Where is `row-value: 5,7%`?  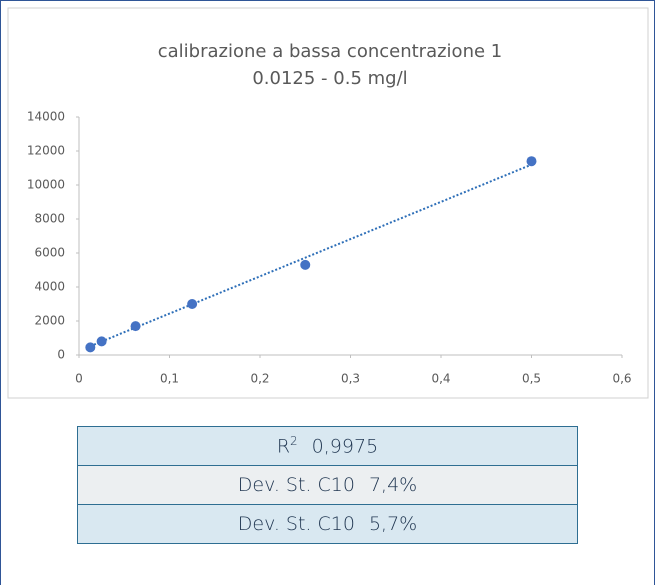
row-value: 5,7% is located at coordinates (393, 524).